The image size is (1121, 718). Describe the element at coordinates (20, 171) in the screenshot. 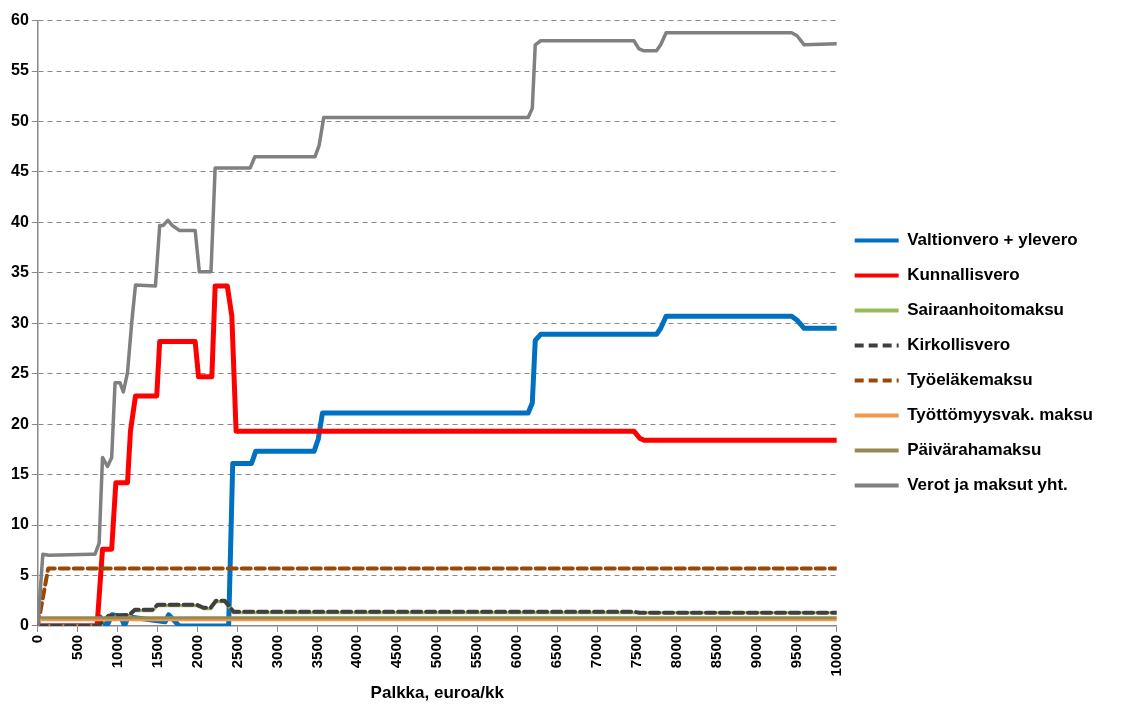

I see `y-tick-label: 45` at that location.